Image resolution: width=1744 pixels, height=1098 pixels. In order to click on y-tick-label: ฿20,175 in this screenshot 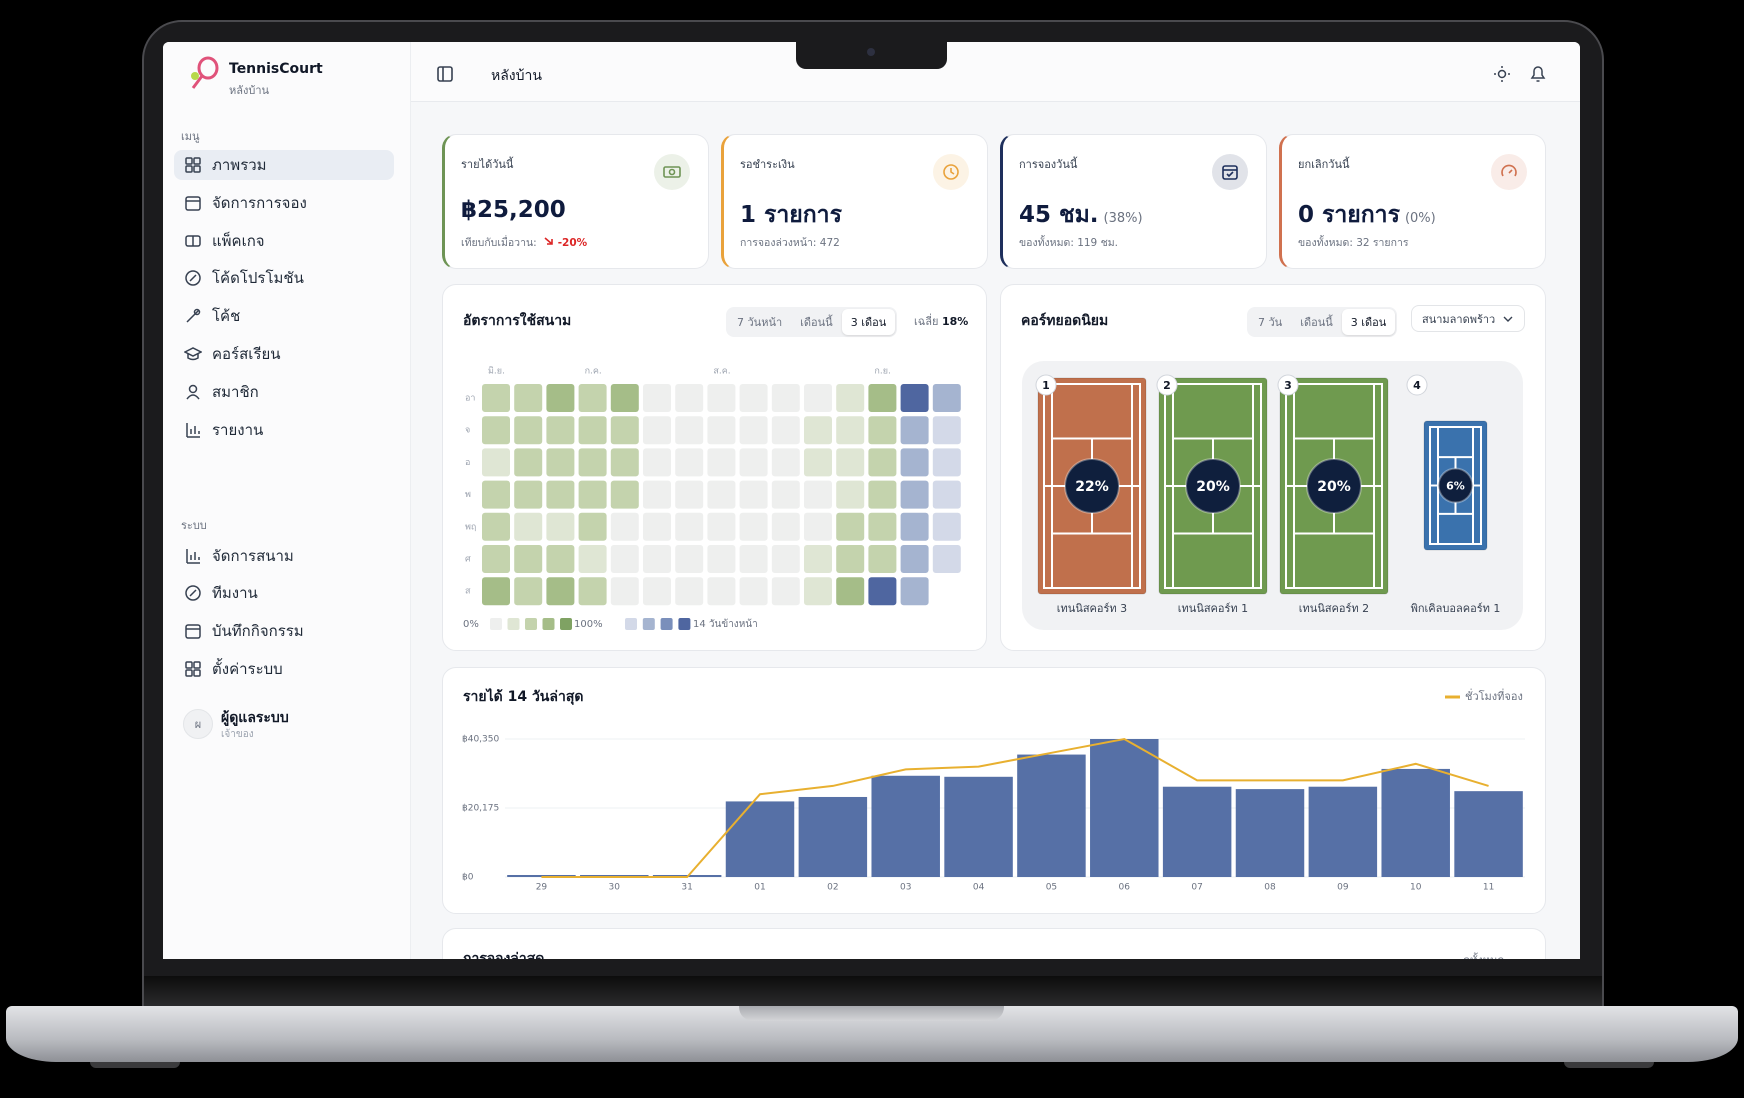, I will do `click(480, 809)`.